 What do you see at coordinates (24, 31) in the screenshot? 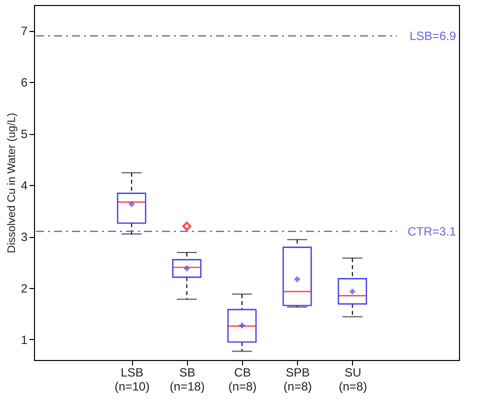
I see `y-tick-label: 7` at bounding box center [24, 31].